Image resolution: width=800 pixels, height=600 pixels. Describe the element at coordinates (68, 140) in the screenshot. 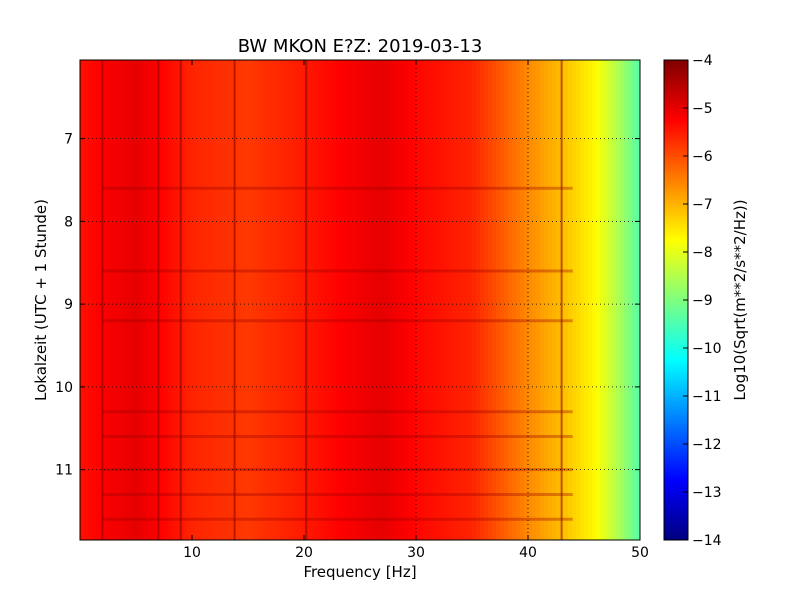

I see `y-tick-label: 7` at that location.